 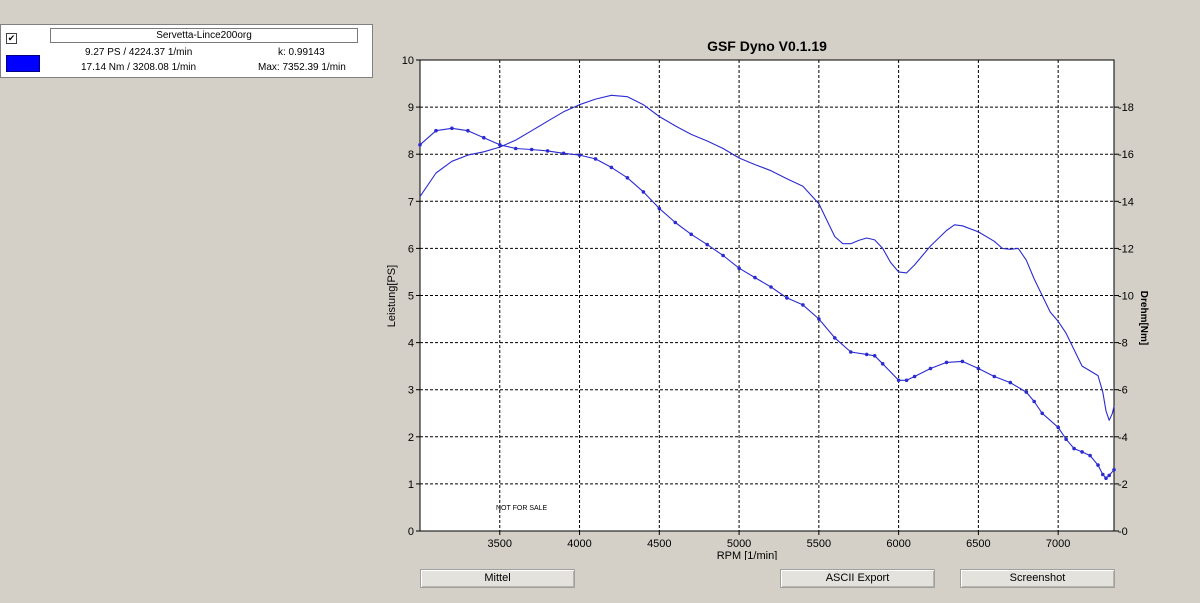 I want to click on y-tick-label-left: 2, so click(x=411, y=438).